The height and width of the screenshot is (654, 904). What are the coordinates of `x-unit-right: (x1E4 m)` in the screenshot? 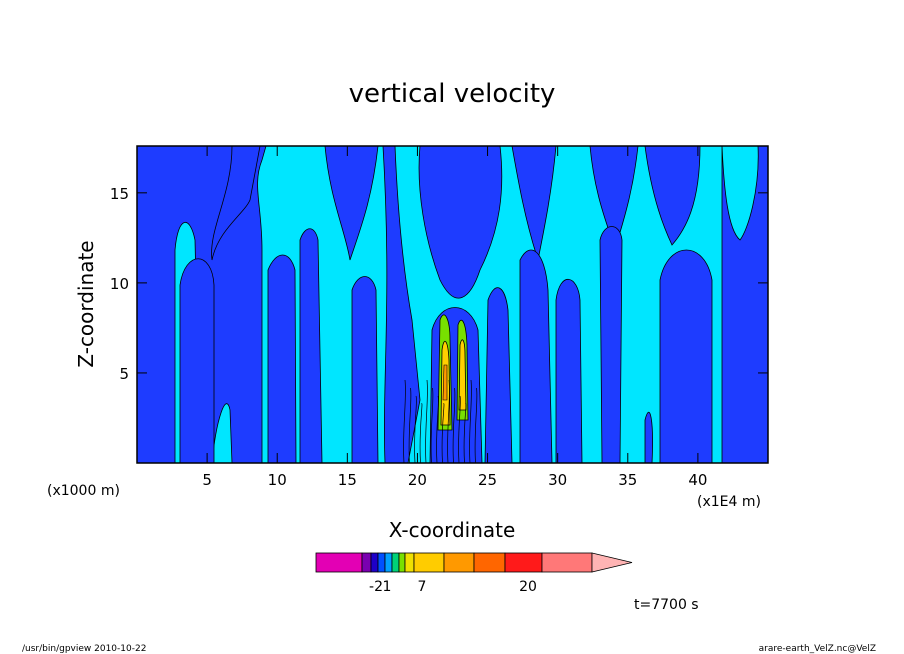 It's located at (729, 502).